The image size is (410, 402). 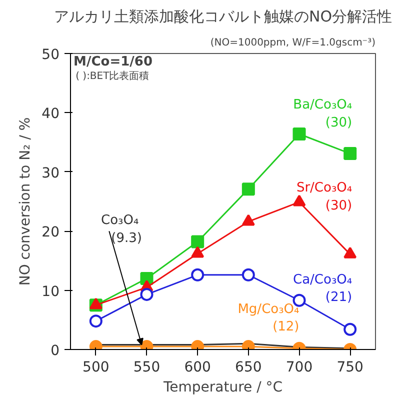 What do you see at coordinates (51, 292) in the screenshot?
I see `y-tick-label: 10` at bounding box center [51, 292].